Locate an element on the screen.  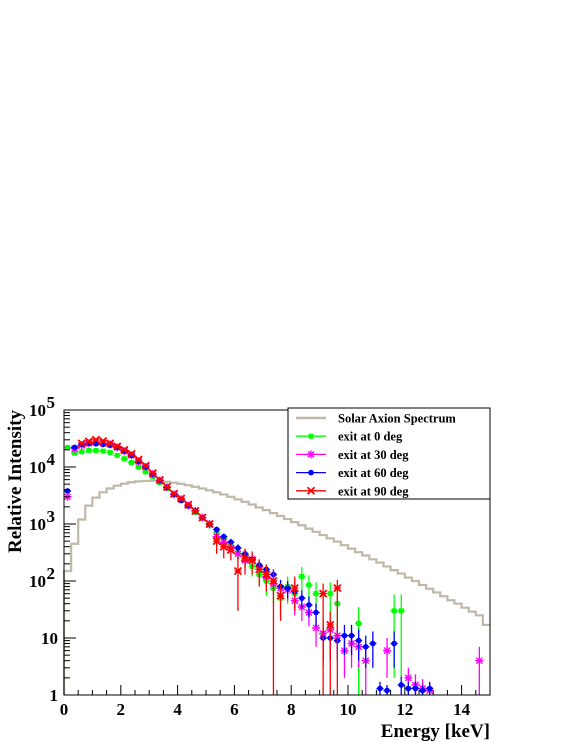
x-tick-label: 10 is located at coordinates (348, 709).